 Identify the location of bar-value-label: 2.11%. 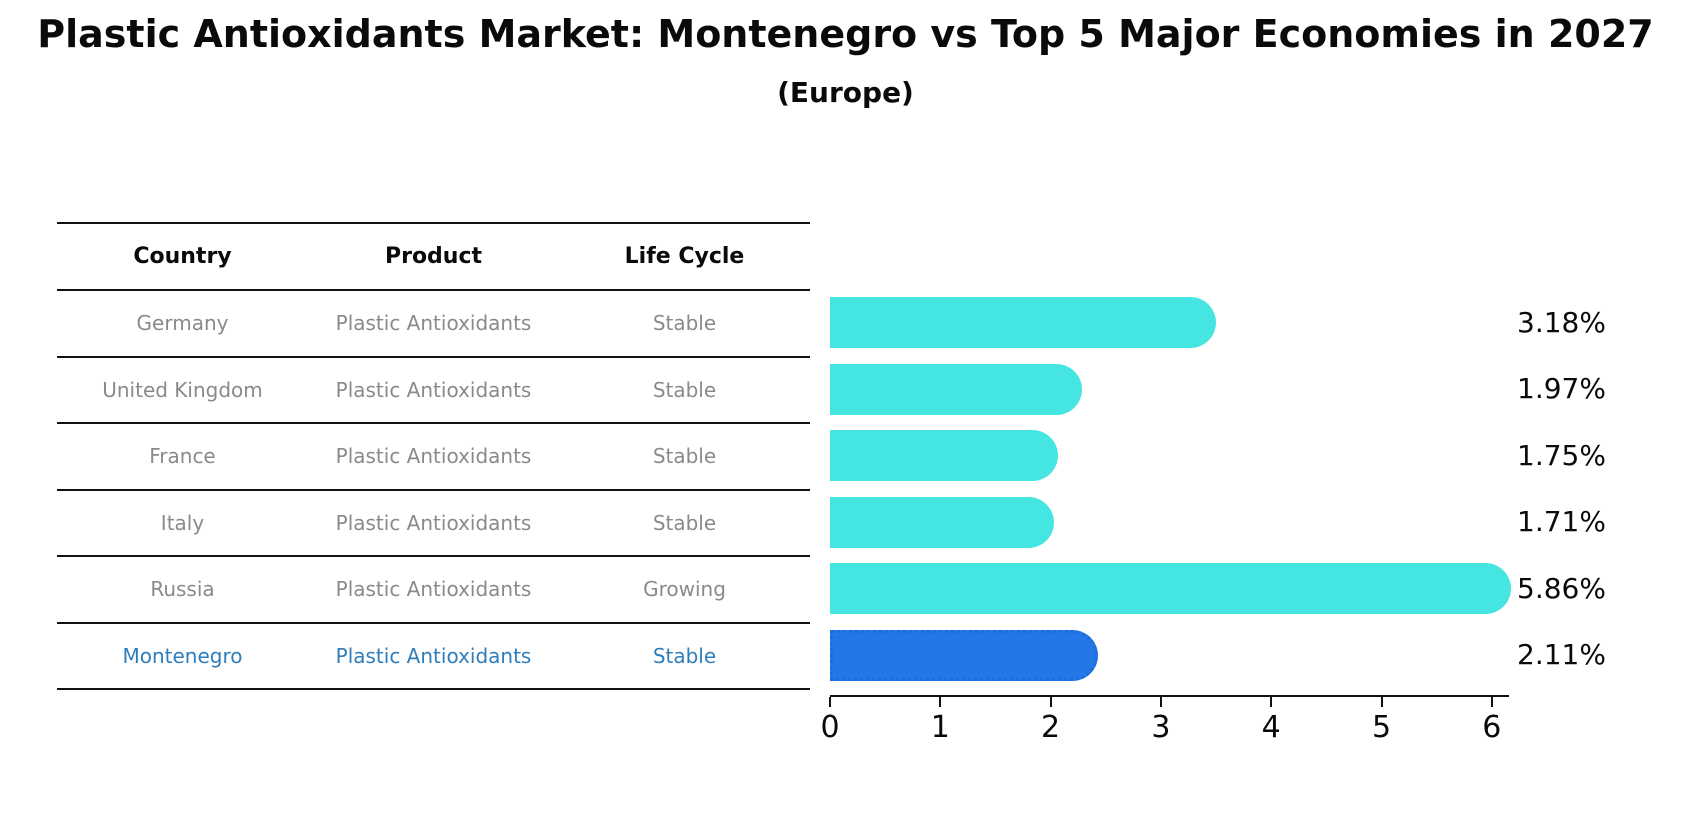
(1561, 654).